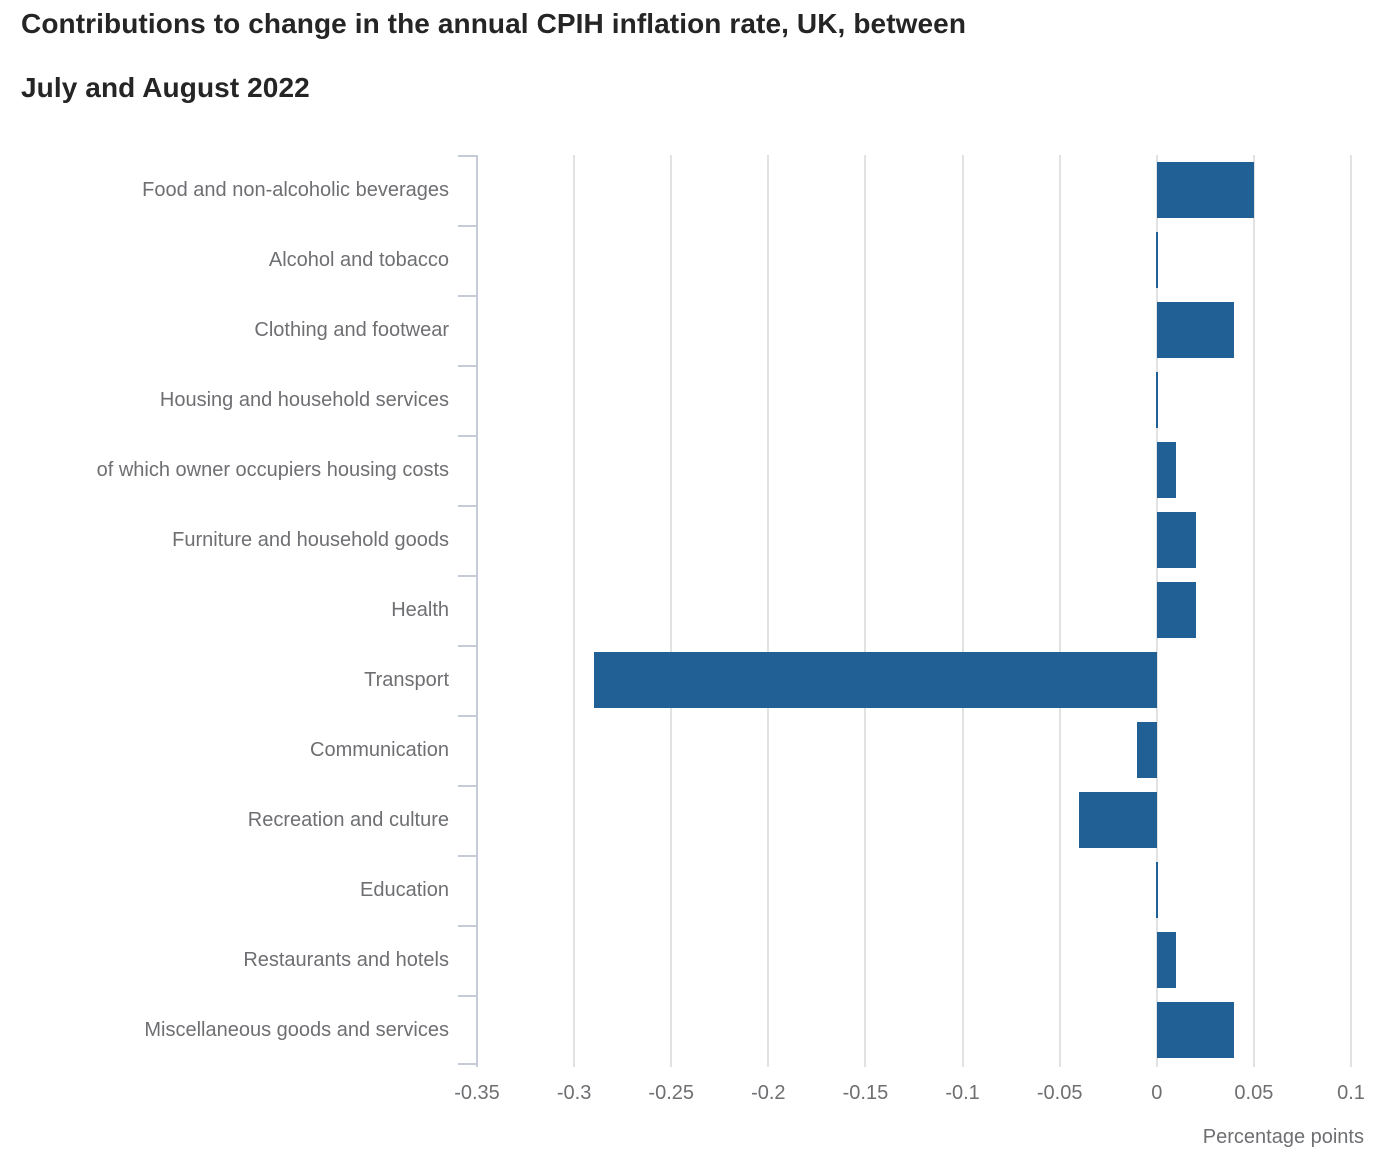 The height and width of the screenshot is (1174, 1392). I want to click on gridline-x-0.05, so click(1253, 611).